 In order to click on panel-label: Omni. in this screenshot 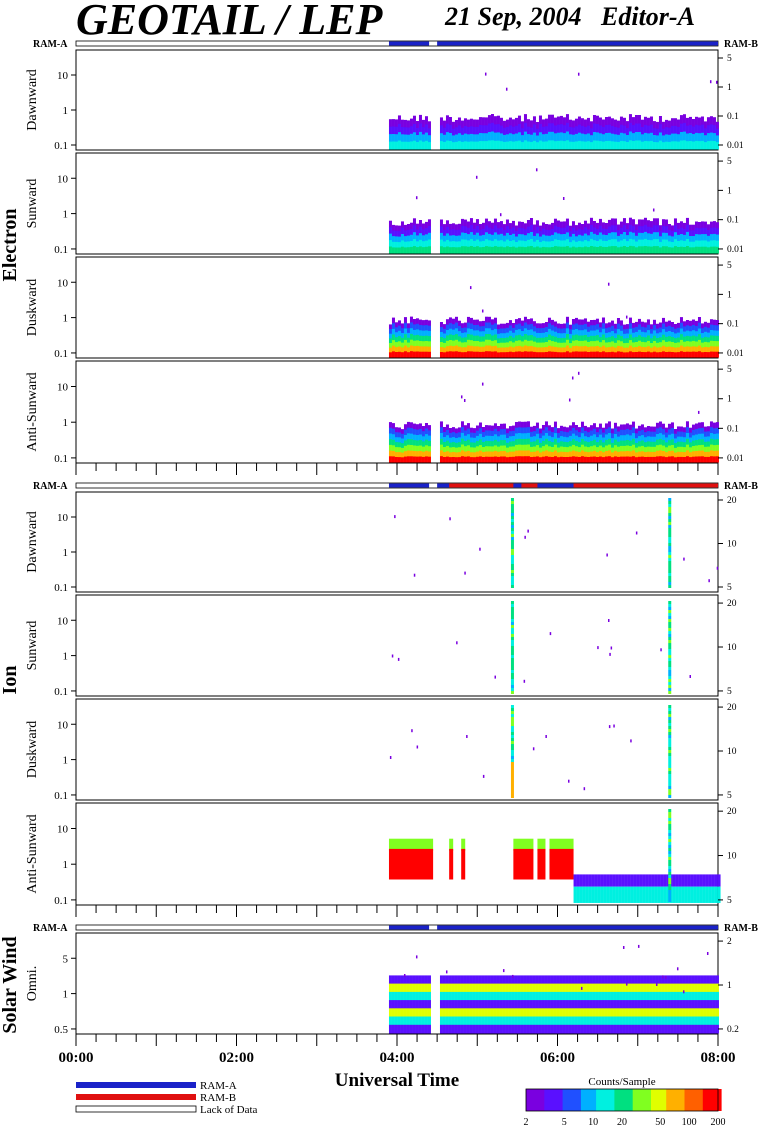, I will do `click(32, 983)`.